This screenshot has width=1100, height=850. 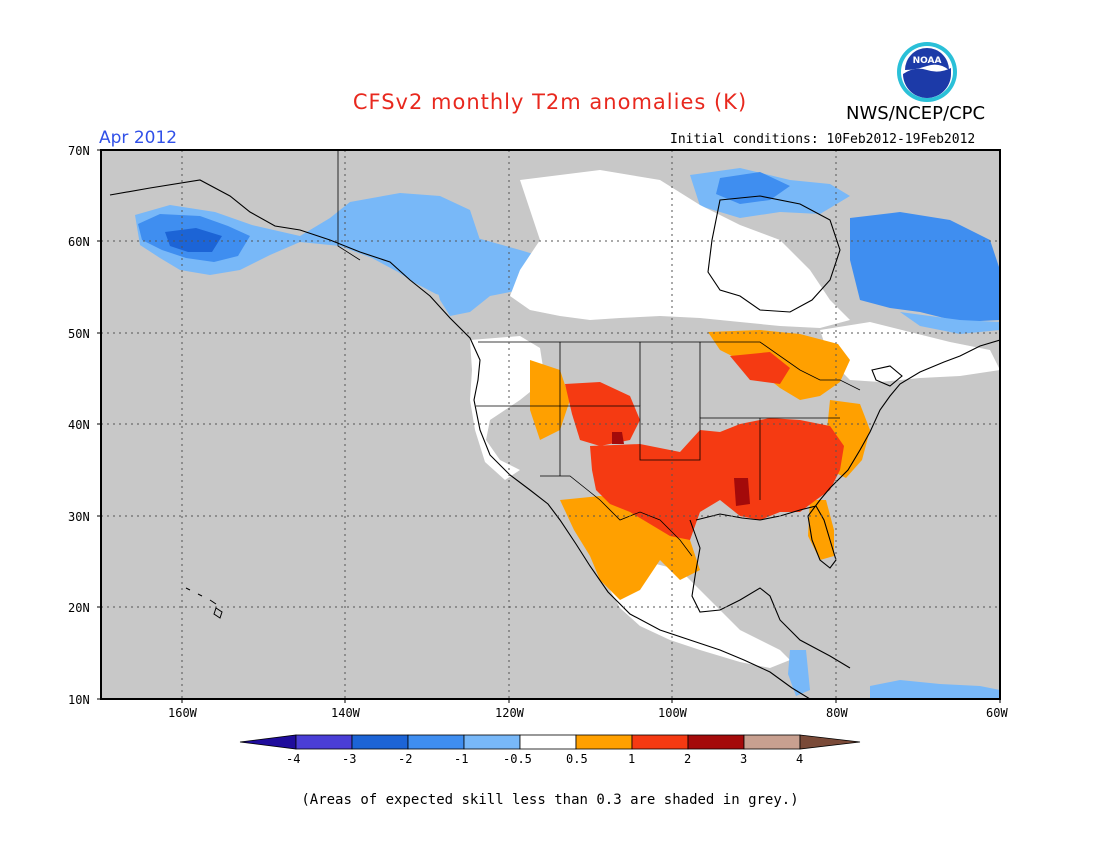 I want to click on lon-label-140w: 140W, so click(x=346, y=713).